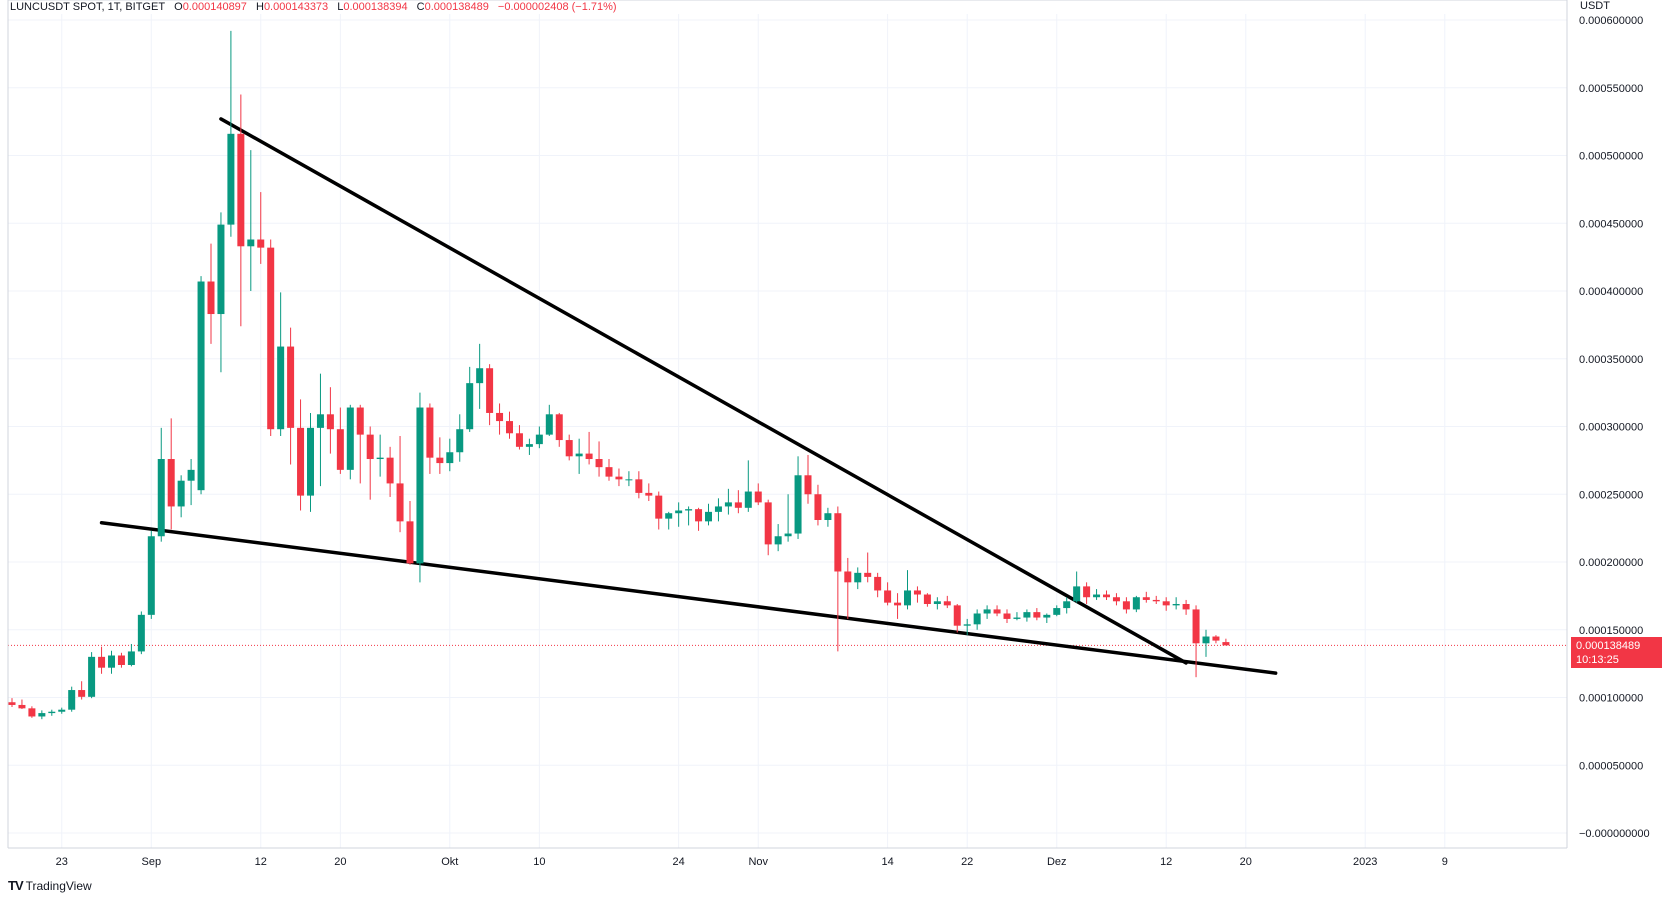  Describe the element at coordinates (261, 862) in the screenshot. I see `x-tick-label: 12` at that location.